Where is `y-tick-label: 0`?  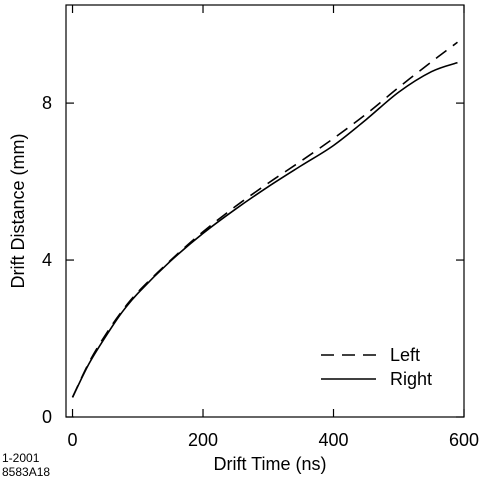
y-tick-label: 0 is located at coordinates (47, 417).